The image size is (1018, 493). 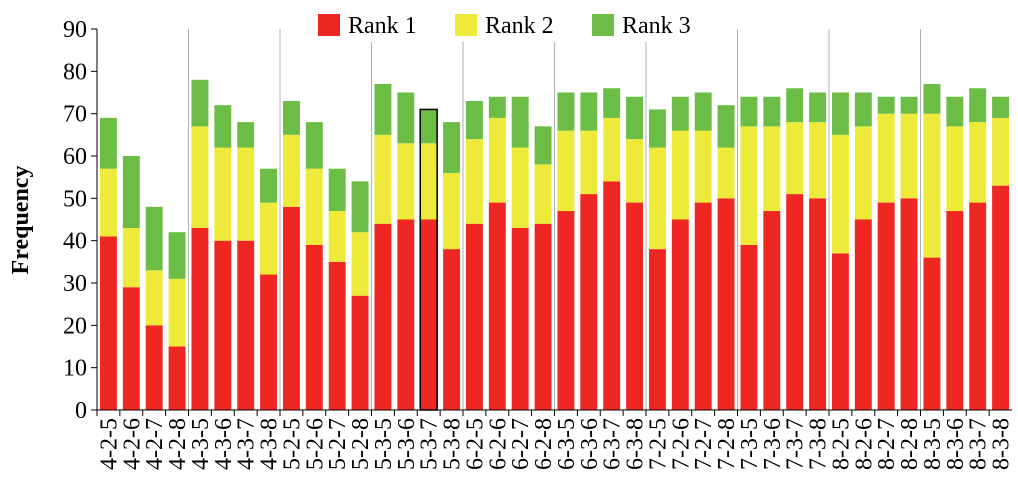 What do you see at coordinates (247, 444) in the screenshot?
I see `x-tick-label: 4-3-7` at bounding box center [247, 444].